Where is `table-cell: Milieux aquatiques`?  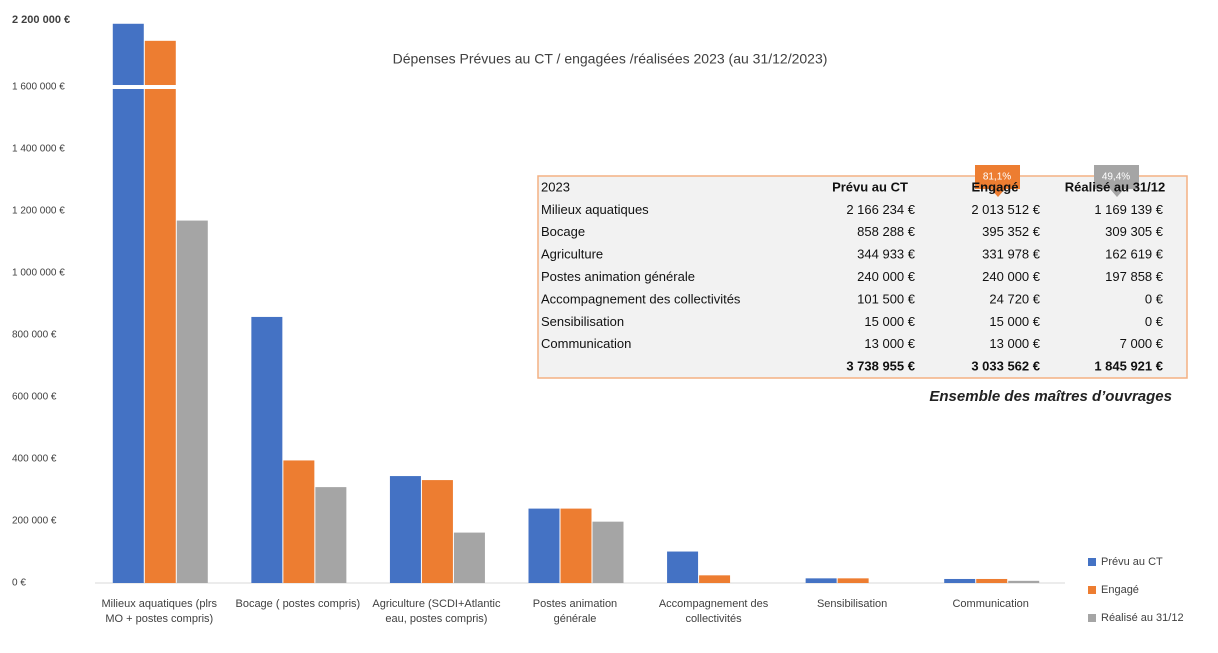
table-cell: Milieux aquatiques is located at coordinates (595, 209).